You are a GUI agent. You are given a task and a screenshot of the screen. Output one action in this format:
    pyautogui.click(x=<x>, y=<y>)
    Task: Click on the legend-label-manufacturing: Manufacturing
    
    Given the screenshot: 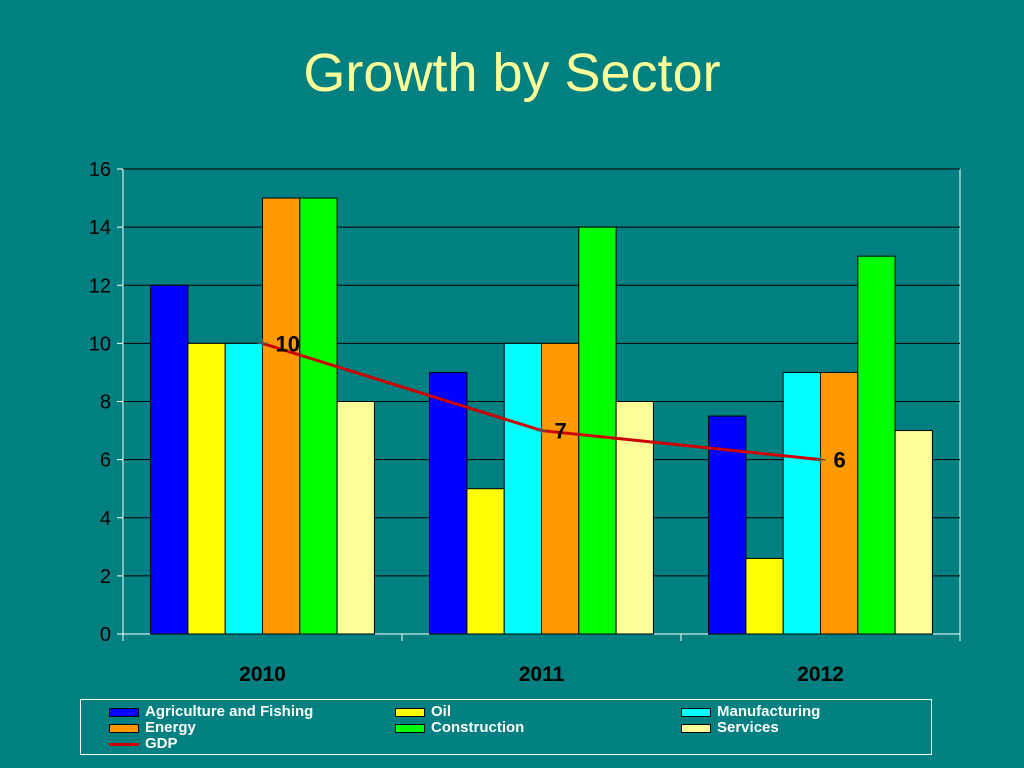 What is the action you would take?
    pyautogui.click(x=769, y=711)
    